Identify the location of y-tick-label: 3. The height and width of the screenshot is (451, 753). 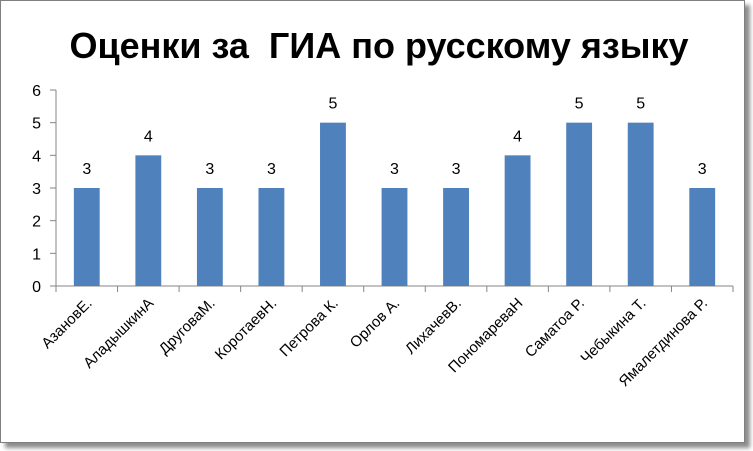
(36, 189).